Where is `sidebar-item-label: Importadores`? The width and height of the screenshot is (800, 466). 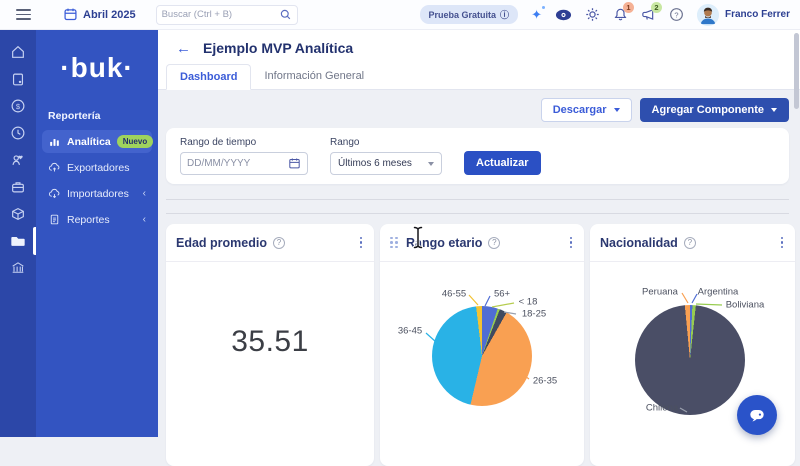 sidebar-item-label: Importadores is located at coordinates (98, 193).